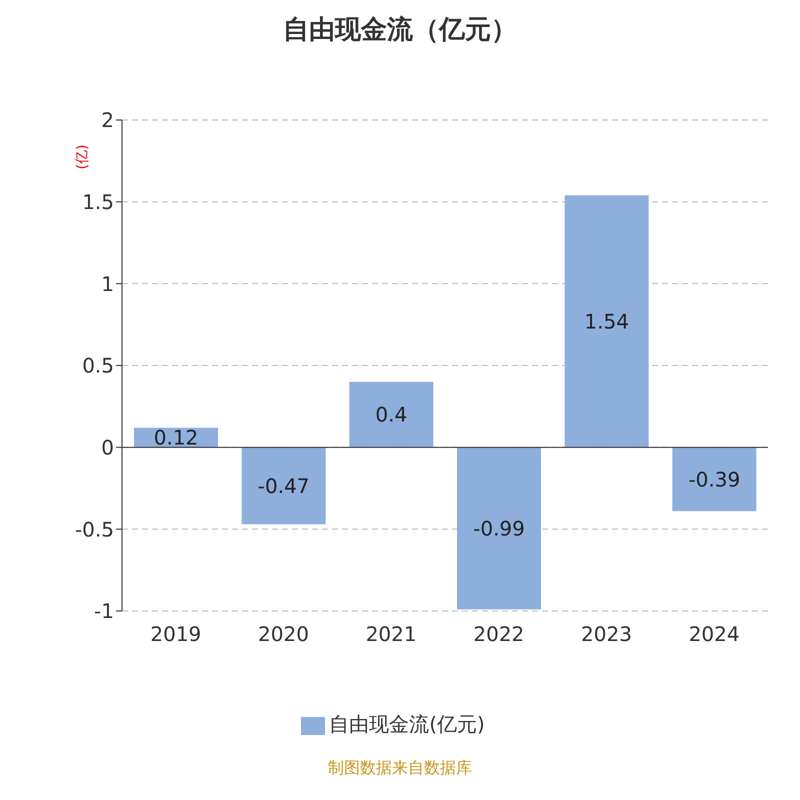  What do you see at coordinates (107, 447) in the screenshot?
I see `y-tick-label: 0` at bounding box center [107, 447].